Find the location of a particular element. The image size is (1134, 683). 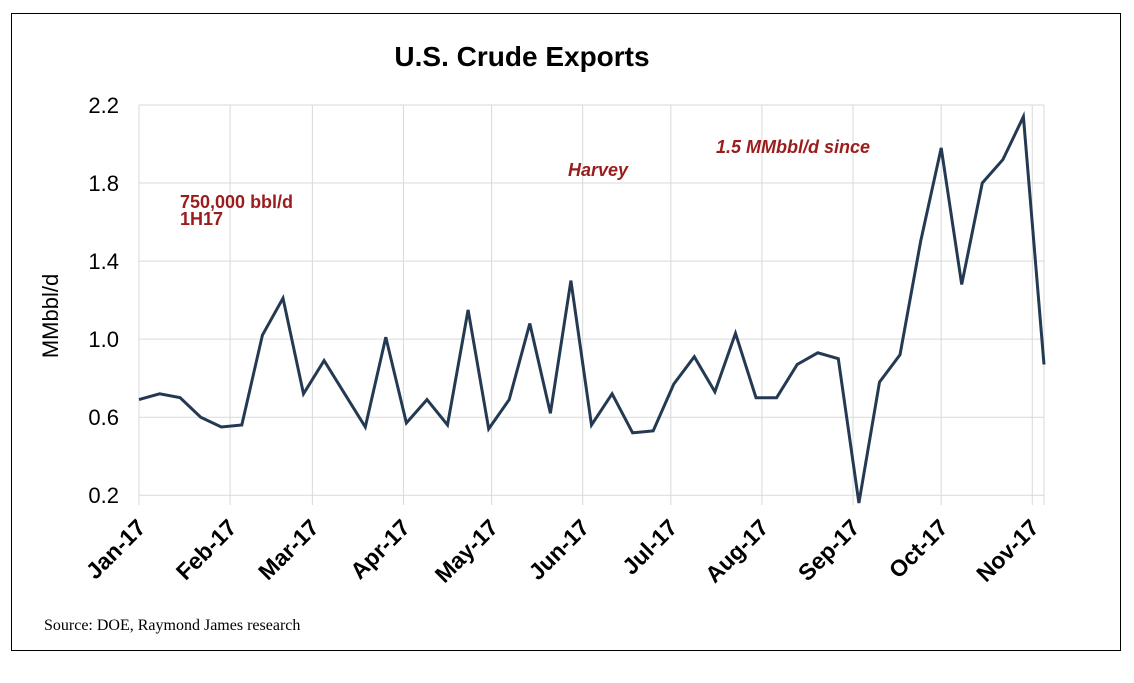

y-tick-label: 0.2 is located at coordinates (103, 495).